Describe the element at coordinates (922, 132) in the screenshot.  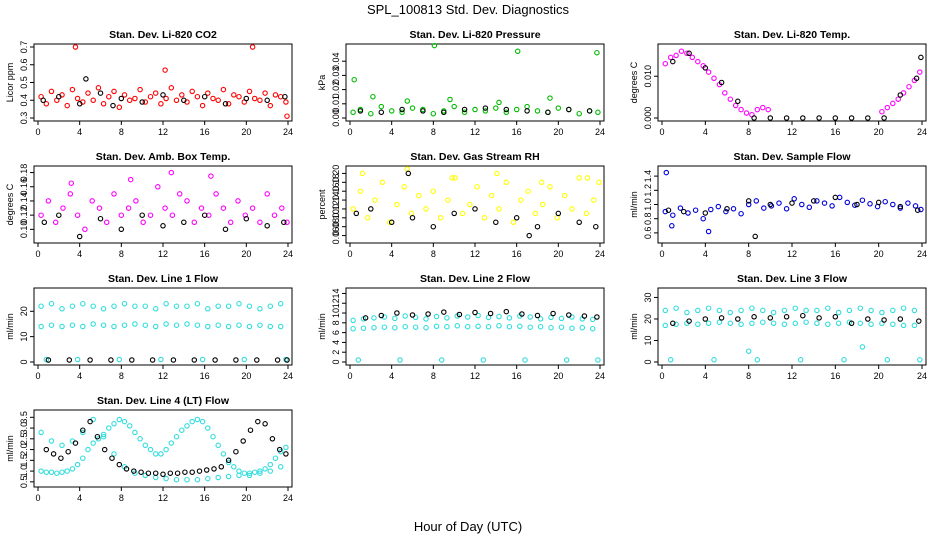
I see `x-tick-label: 24` at that location.